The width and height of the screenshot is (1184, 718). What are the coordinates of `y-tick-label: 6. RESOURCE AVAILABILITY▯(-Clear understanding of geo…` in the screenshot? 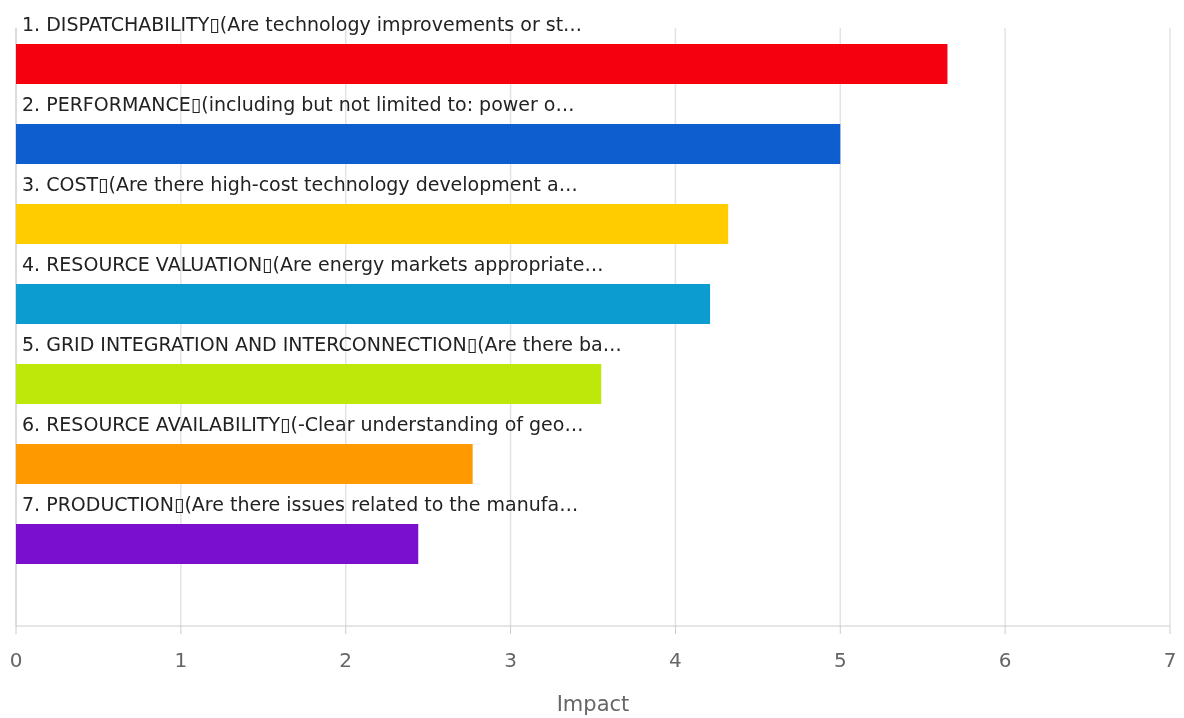 It's located at (303, 424).